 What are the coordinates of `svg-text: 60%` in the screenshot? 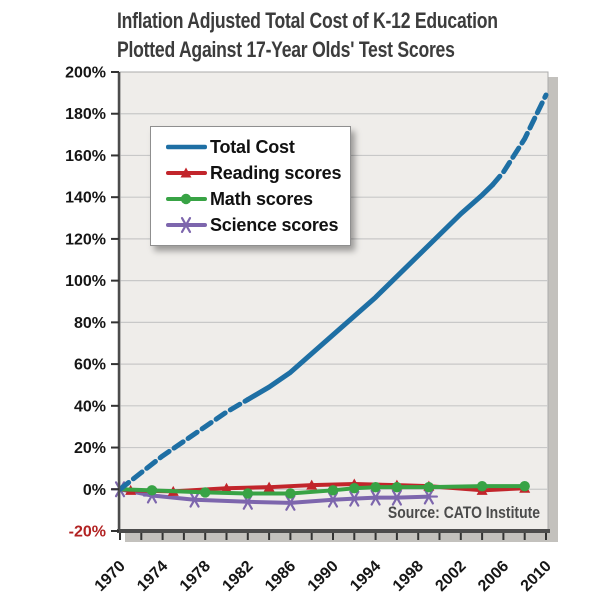 It's located at (90, 365).